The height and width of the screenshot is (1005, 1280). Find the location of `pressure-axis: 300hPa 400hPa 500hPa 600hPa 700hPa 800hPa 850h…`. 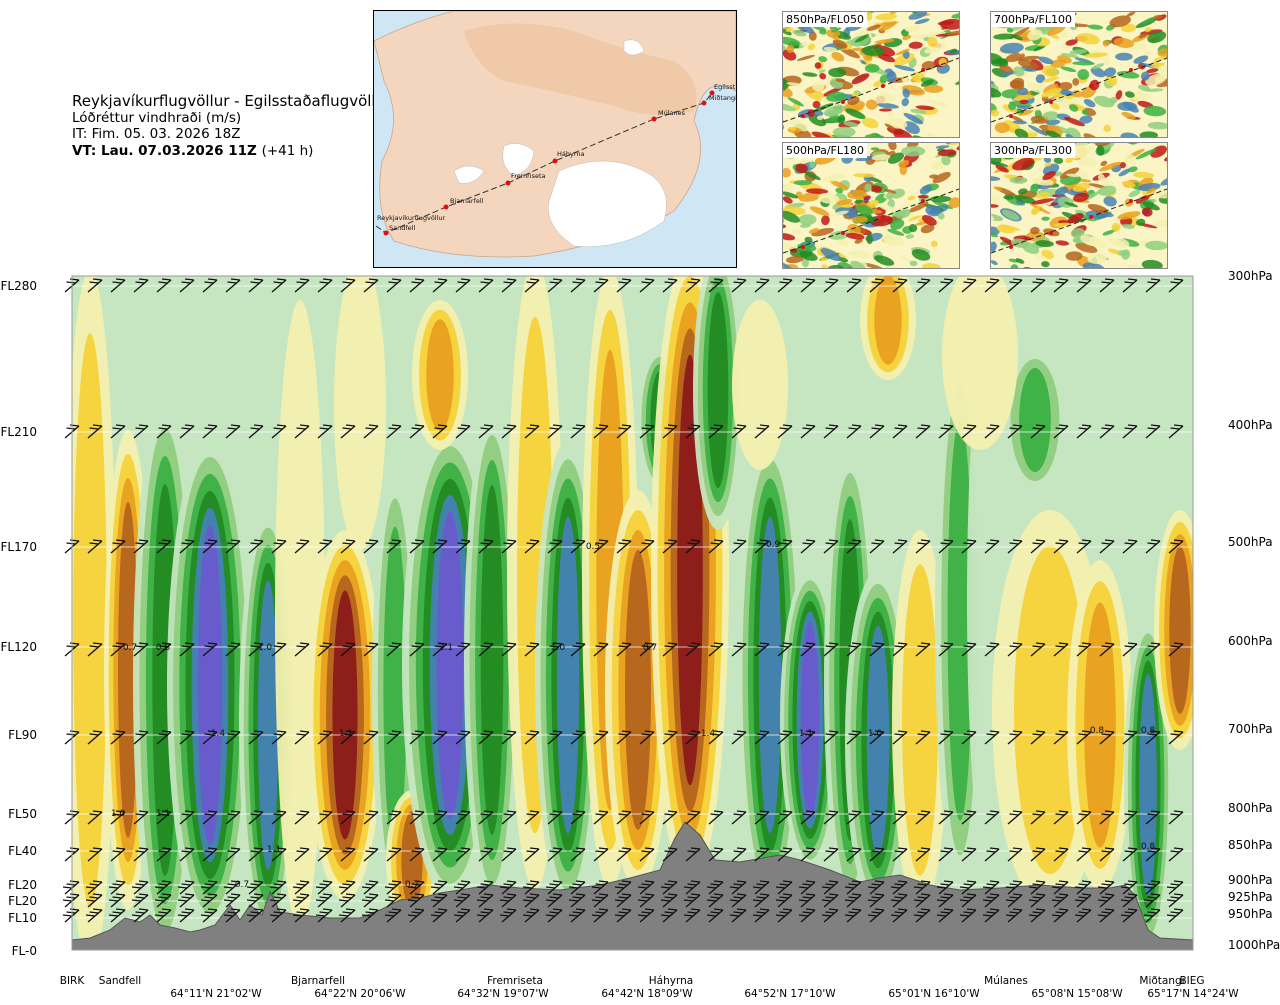

pressure-axis: 300hPa 400hPa 500hPa 600hPa 700hPa 800hPa 850h… is located at coordinates (1254, 610).